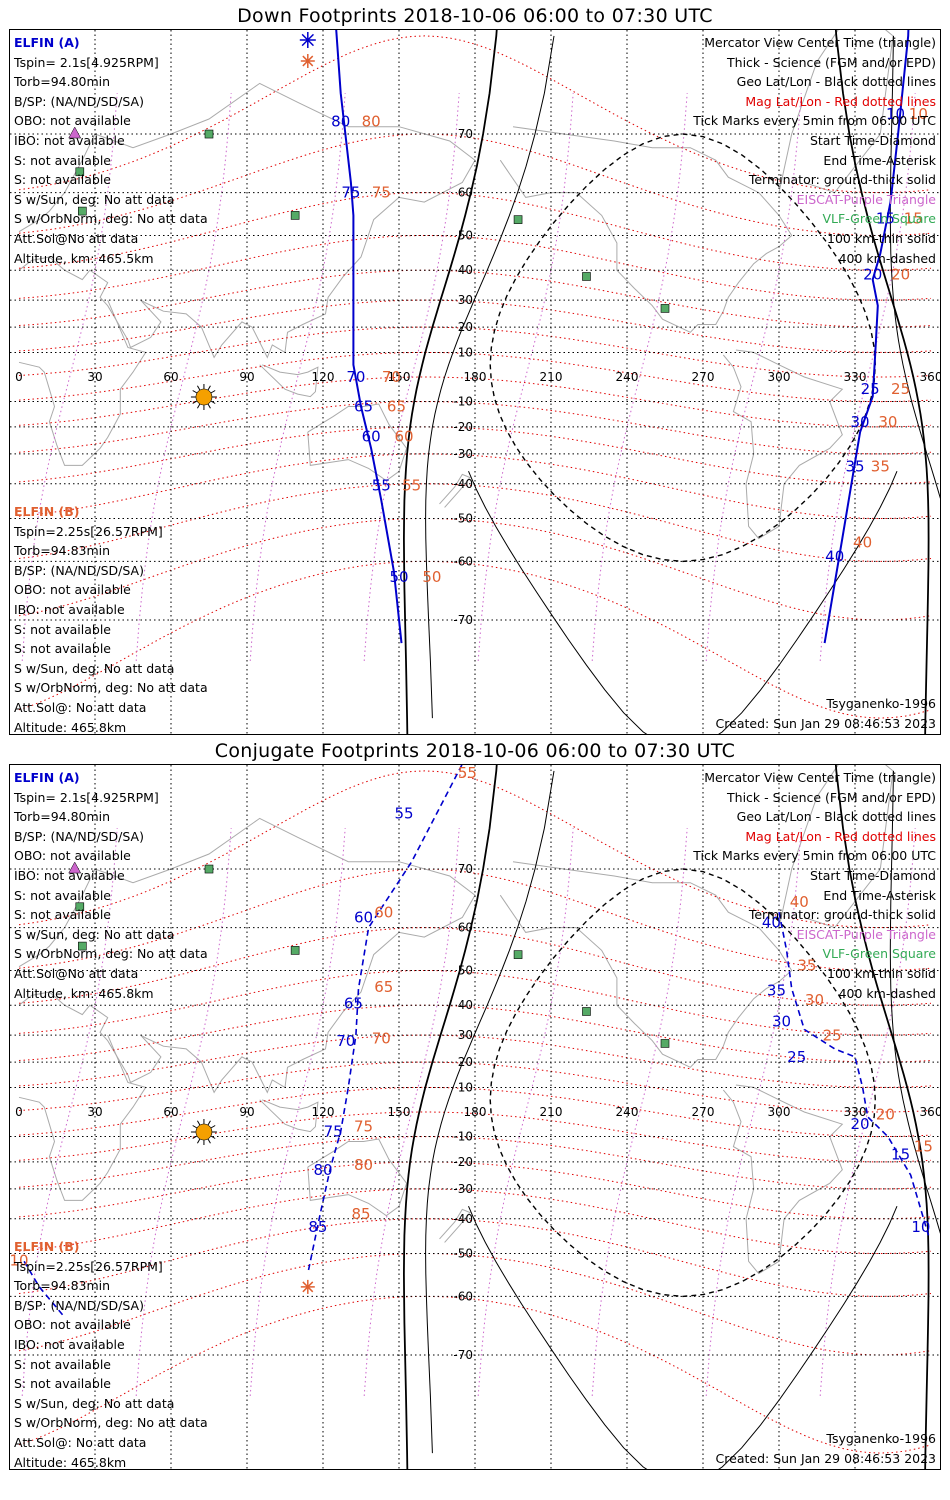 This screenshot has height=1500, width=950. I want to click on terminator-line, so click(882, 382).